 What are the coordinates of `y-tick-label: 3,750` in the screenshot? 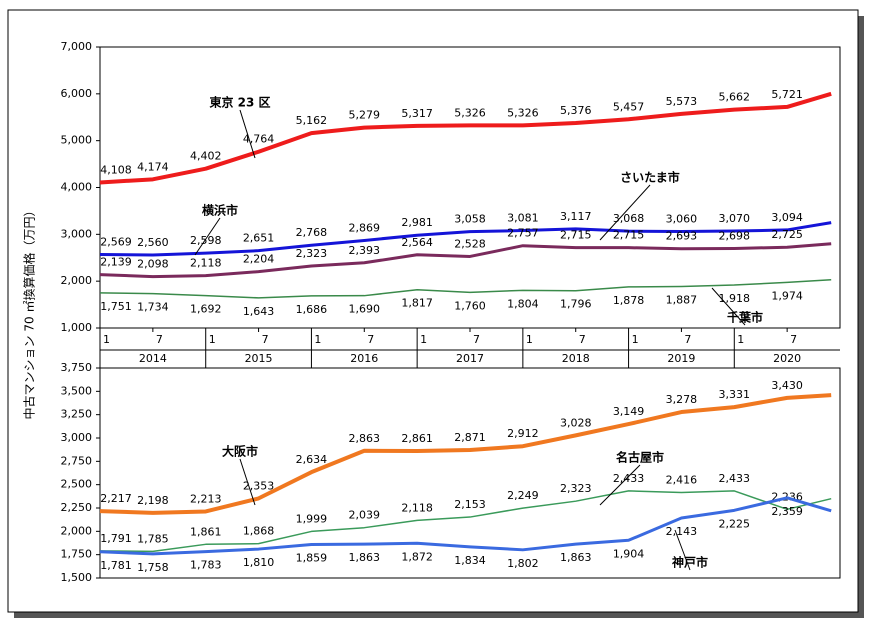 It's located at (77, 367).